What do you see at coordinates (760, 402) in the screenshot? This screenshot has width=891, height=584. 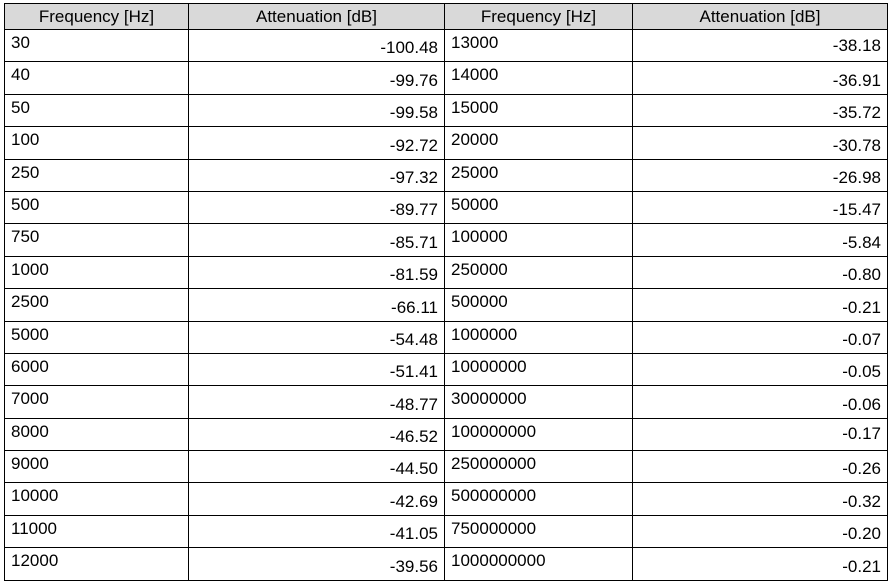 I see `attenuation-cell-right: -0.06` at bounding box center [760, 402].